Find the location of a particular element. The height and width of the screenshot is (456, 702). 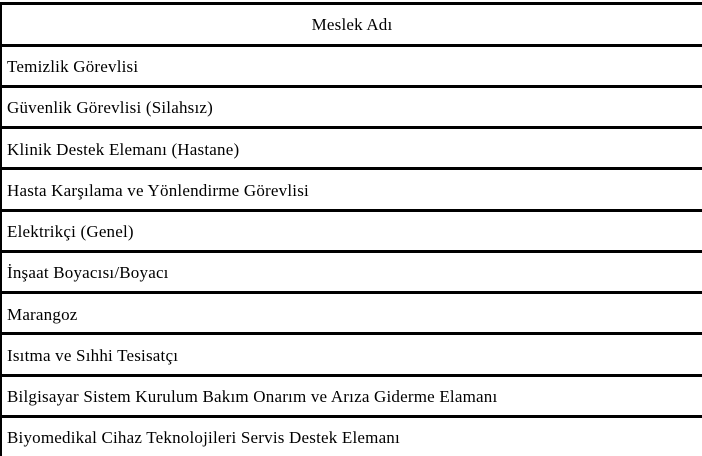

profession-name: Marangoz is located at coordinates (42, 314).